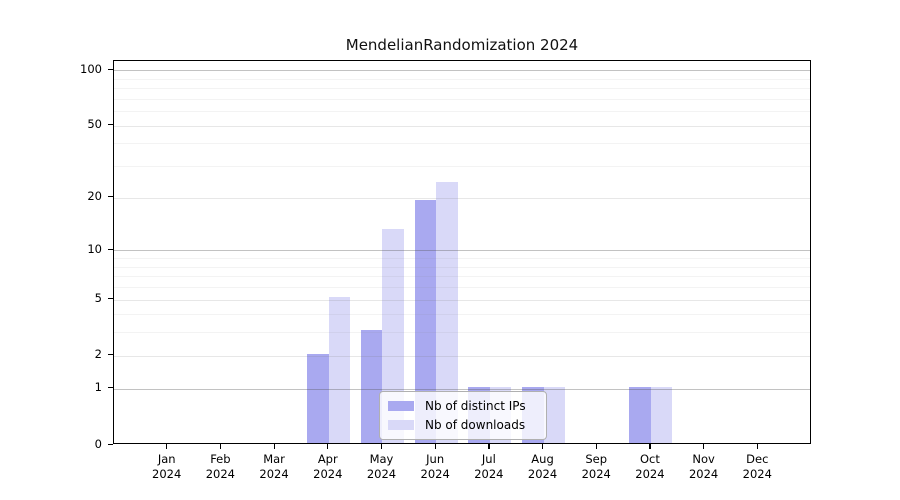 Image resolution: width=900 pixels, height=500 pixels. I want to click on x-tick-month-apr: Apr, so click(327, 459).